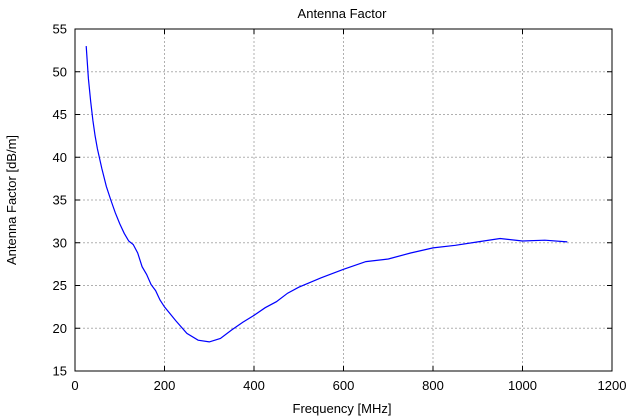 The height and width of the screenshot is (420, 640). What do you see at coordinates (60, 114) in the screenshot?
I see `y-tick-label: 45` at bounding box center [60, 114].